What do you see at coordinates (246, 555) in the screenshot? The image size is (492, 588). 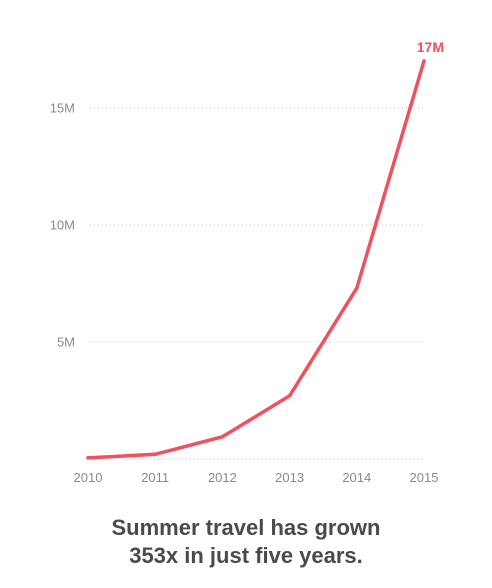 I see `caption-line-2: 353x in just five years.` at bounding box center [246, 555].